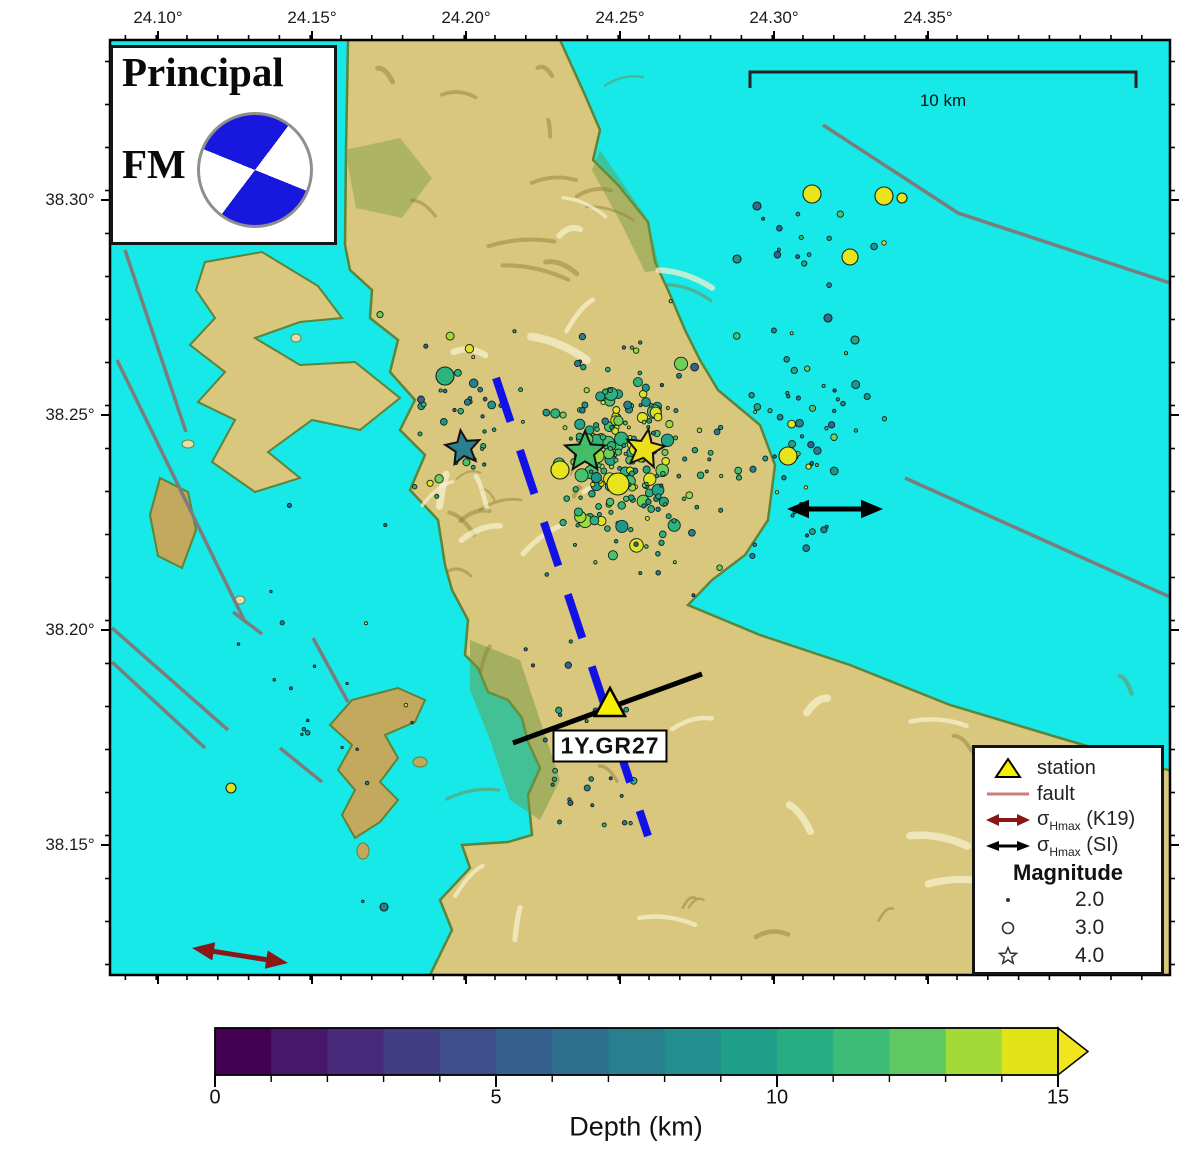 The image size is (1200, 1161). What do you see at coordinates (943, 100) in the screenshot?
I see `scale-bar-label: 10 km` at bounding box center [943, 100].